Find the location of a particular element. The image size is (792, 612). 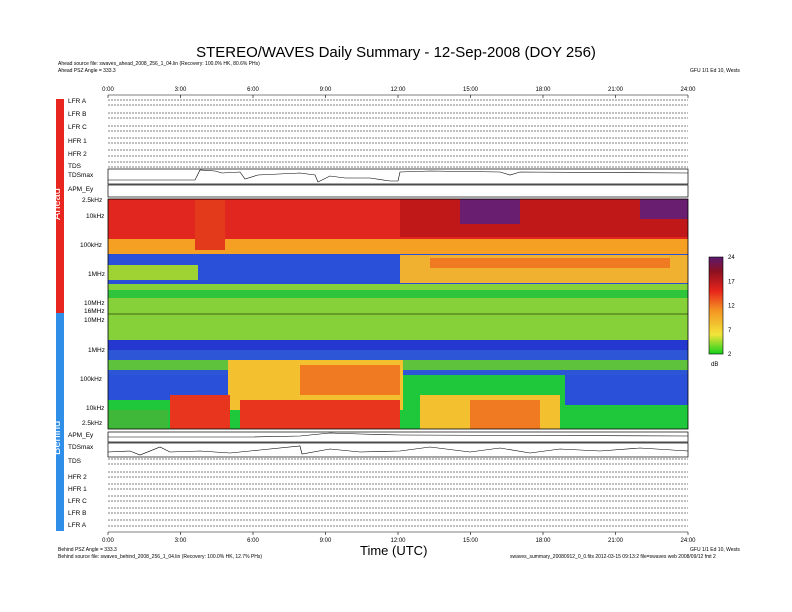

ahead-label-tds: TDS is located at coordinates (74, 166).